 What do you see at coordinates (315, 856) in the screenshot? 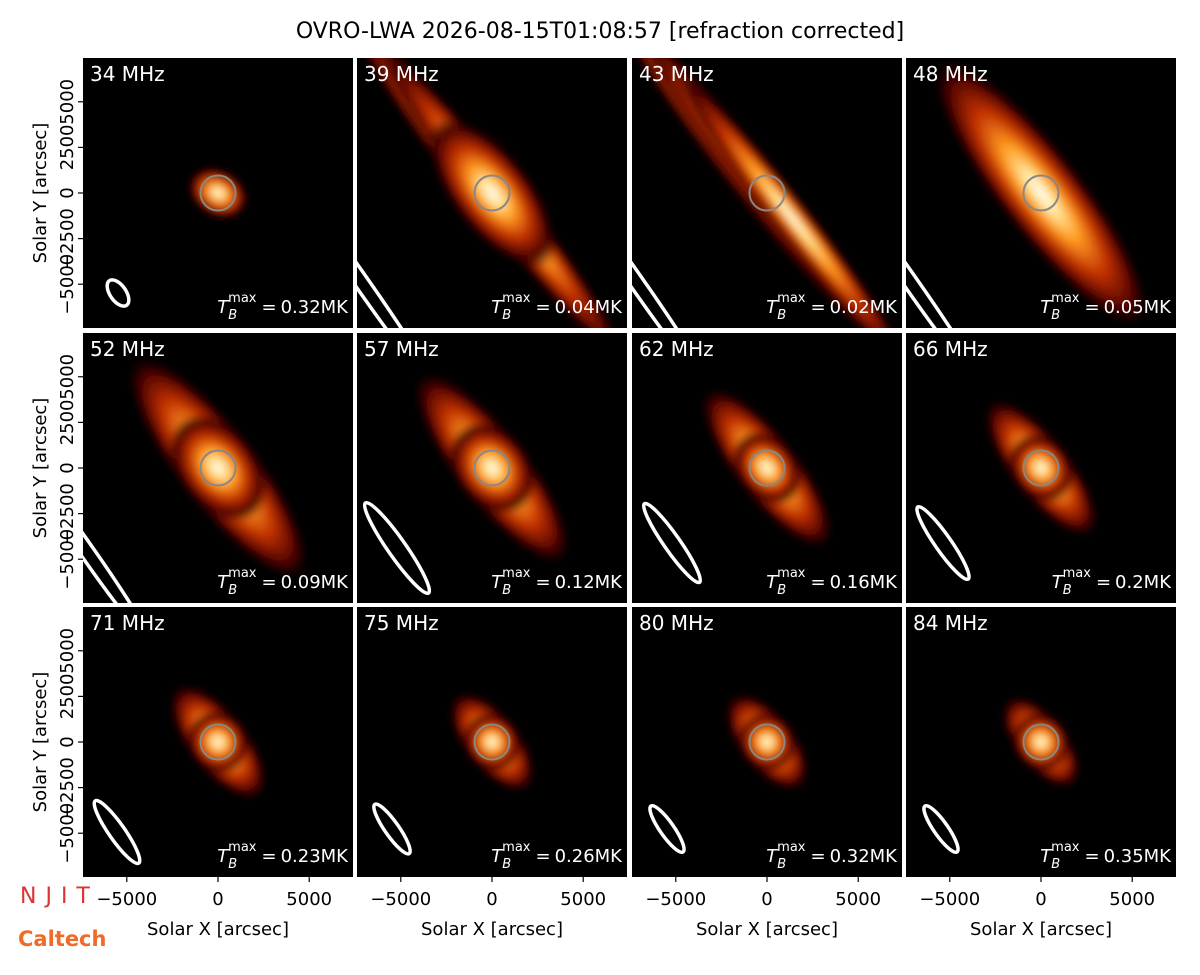
I see `tb-value: 0.23MK` at bounding box center [315, 856].